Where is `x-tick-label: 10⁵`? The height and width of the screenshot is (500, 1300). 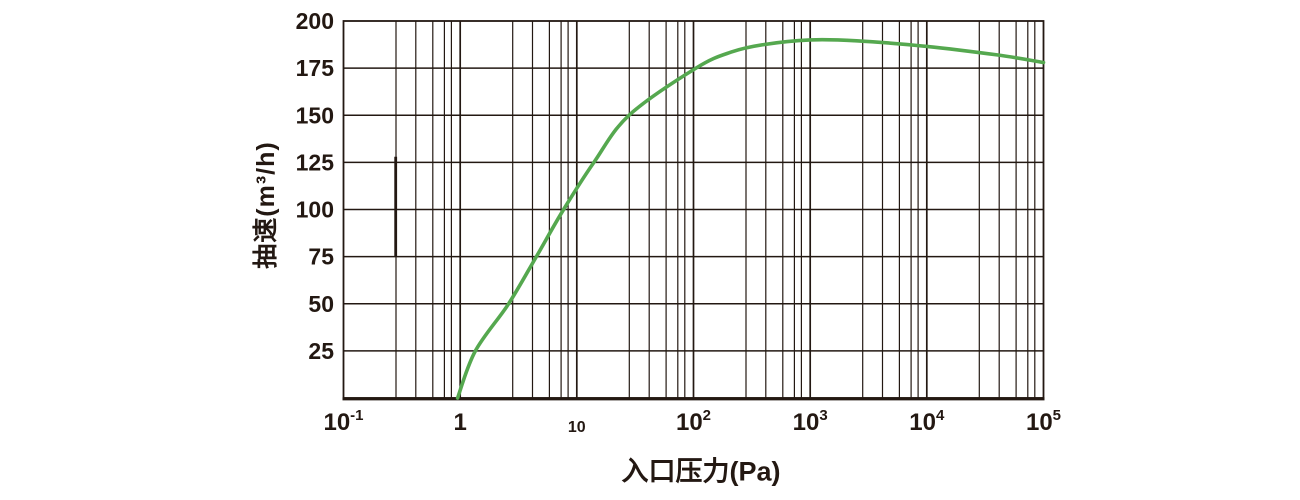
x-tick-label: 10⁵ is located at coordinates (1043, 421).